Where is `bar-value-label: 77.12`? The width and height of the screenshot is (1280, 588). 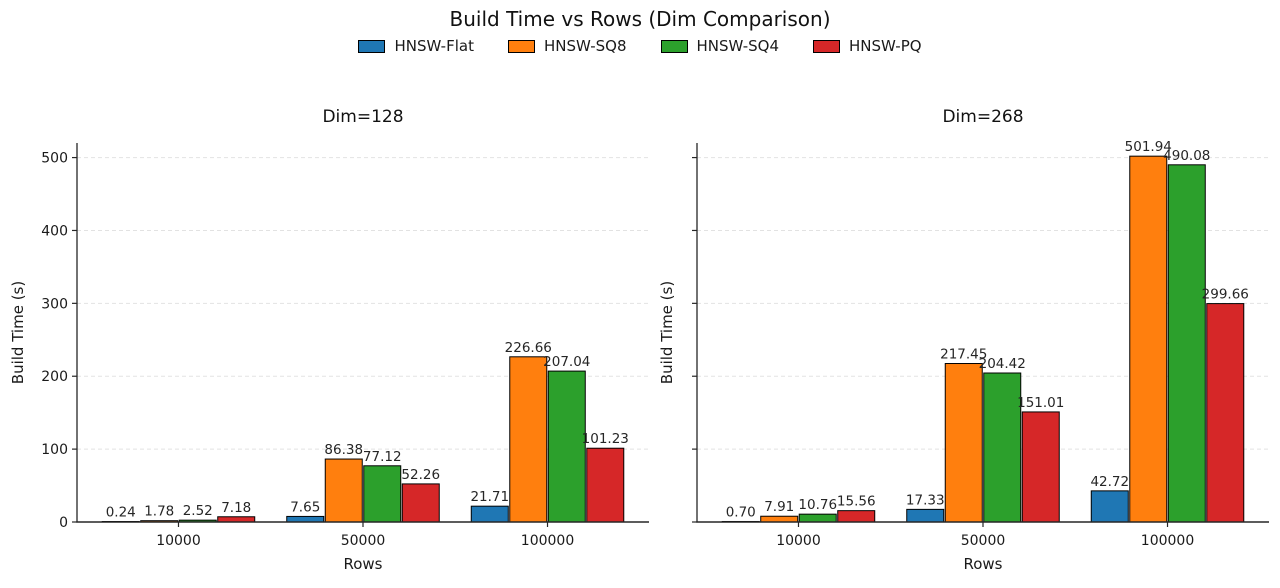
bar-value-label: 77.12 is located at coordinates (382, 457).